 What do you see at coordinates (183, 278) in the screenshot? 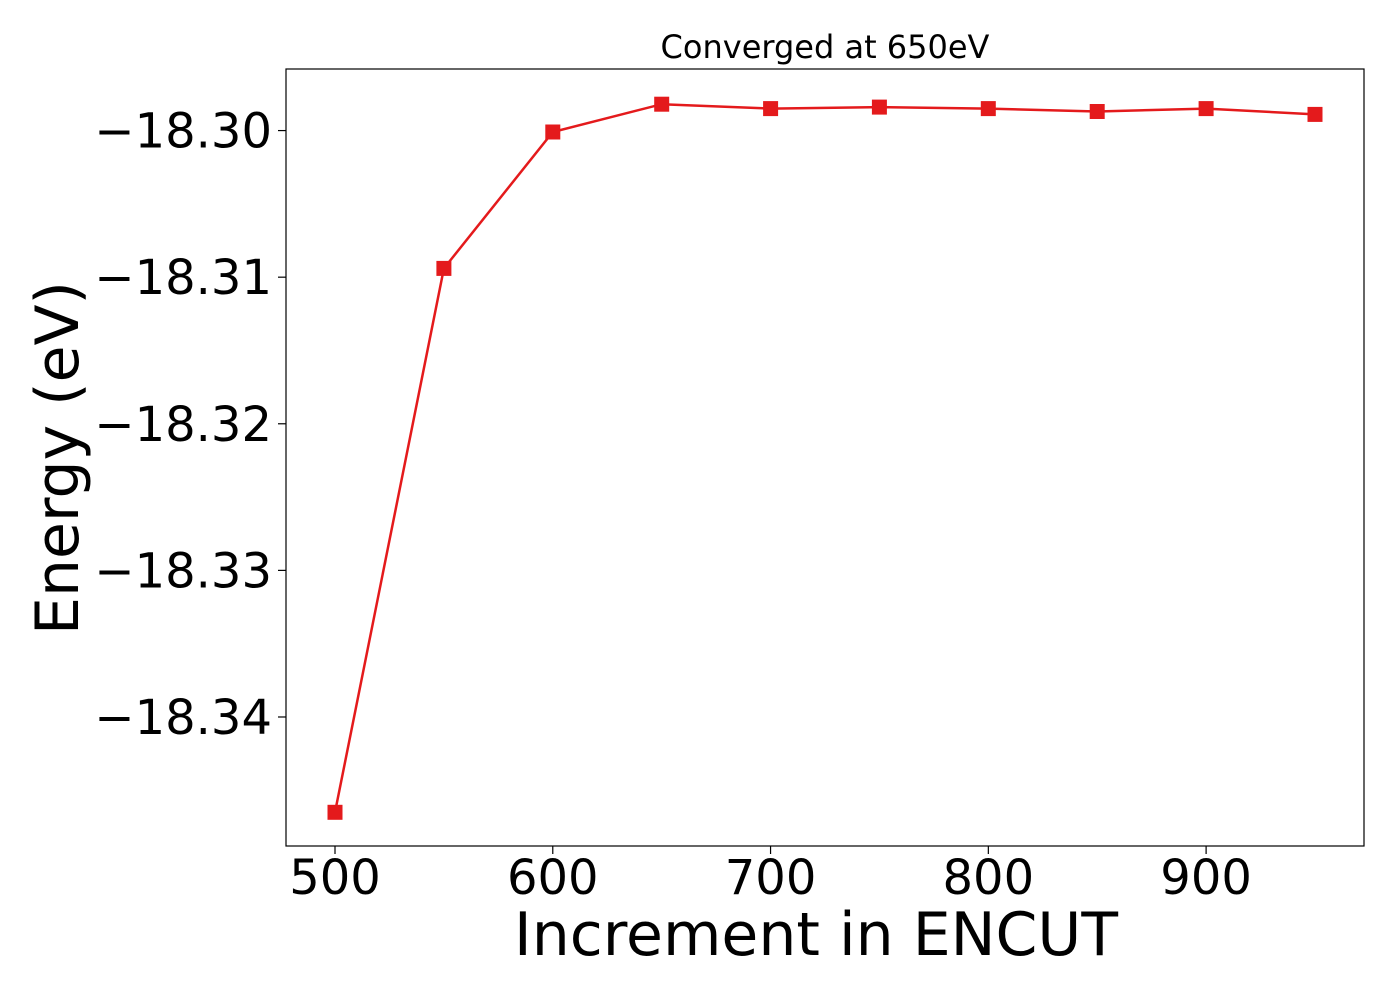
I see `y-tick-label: −18.31` at bounding box center [183, 278].